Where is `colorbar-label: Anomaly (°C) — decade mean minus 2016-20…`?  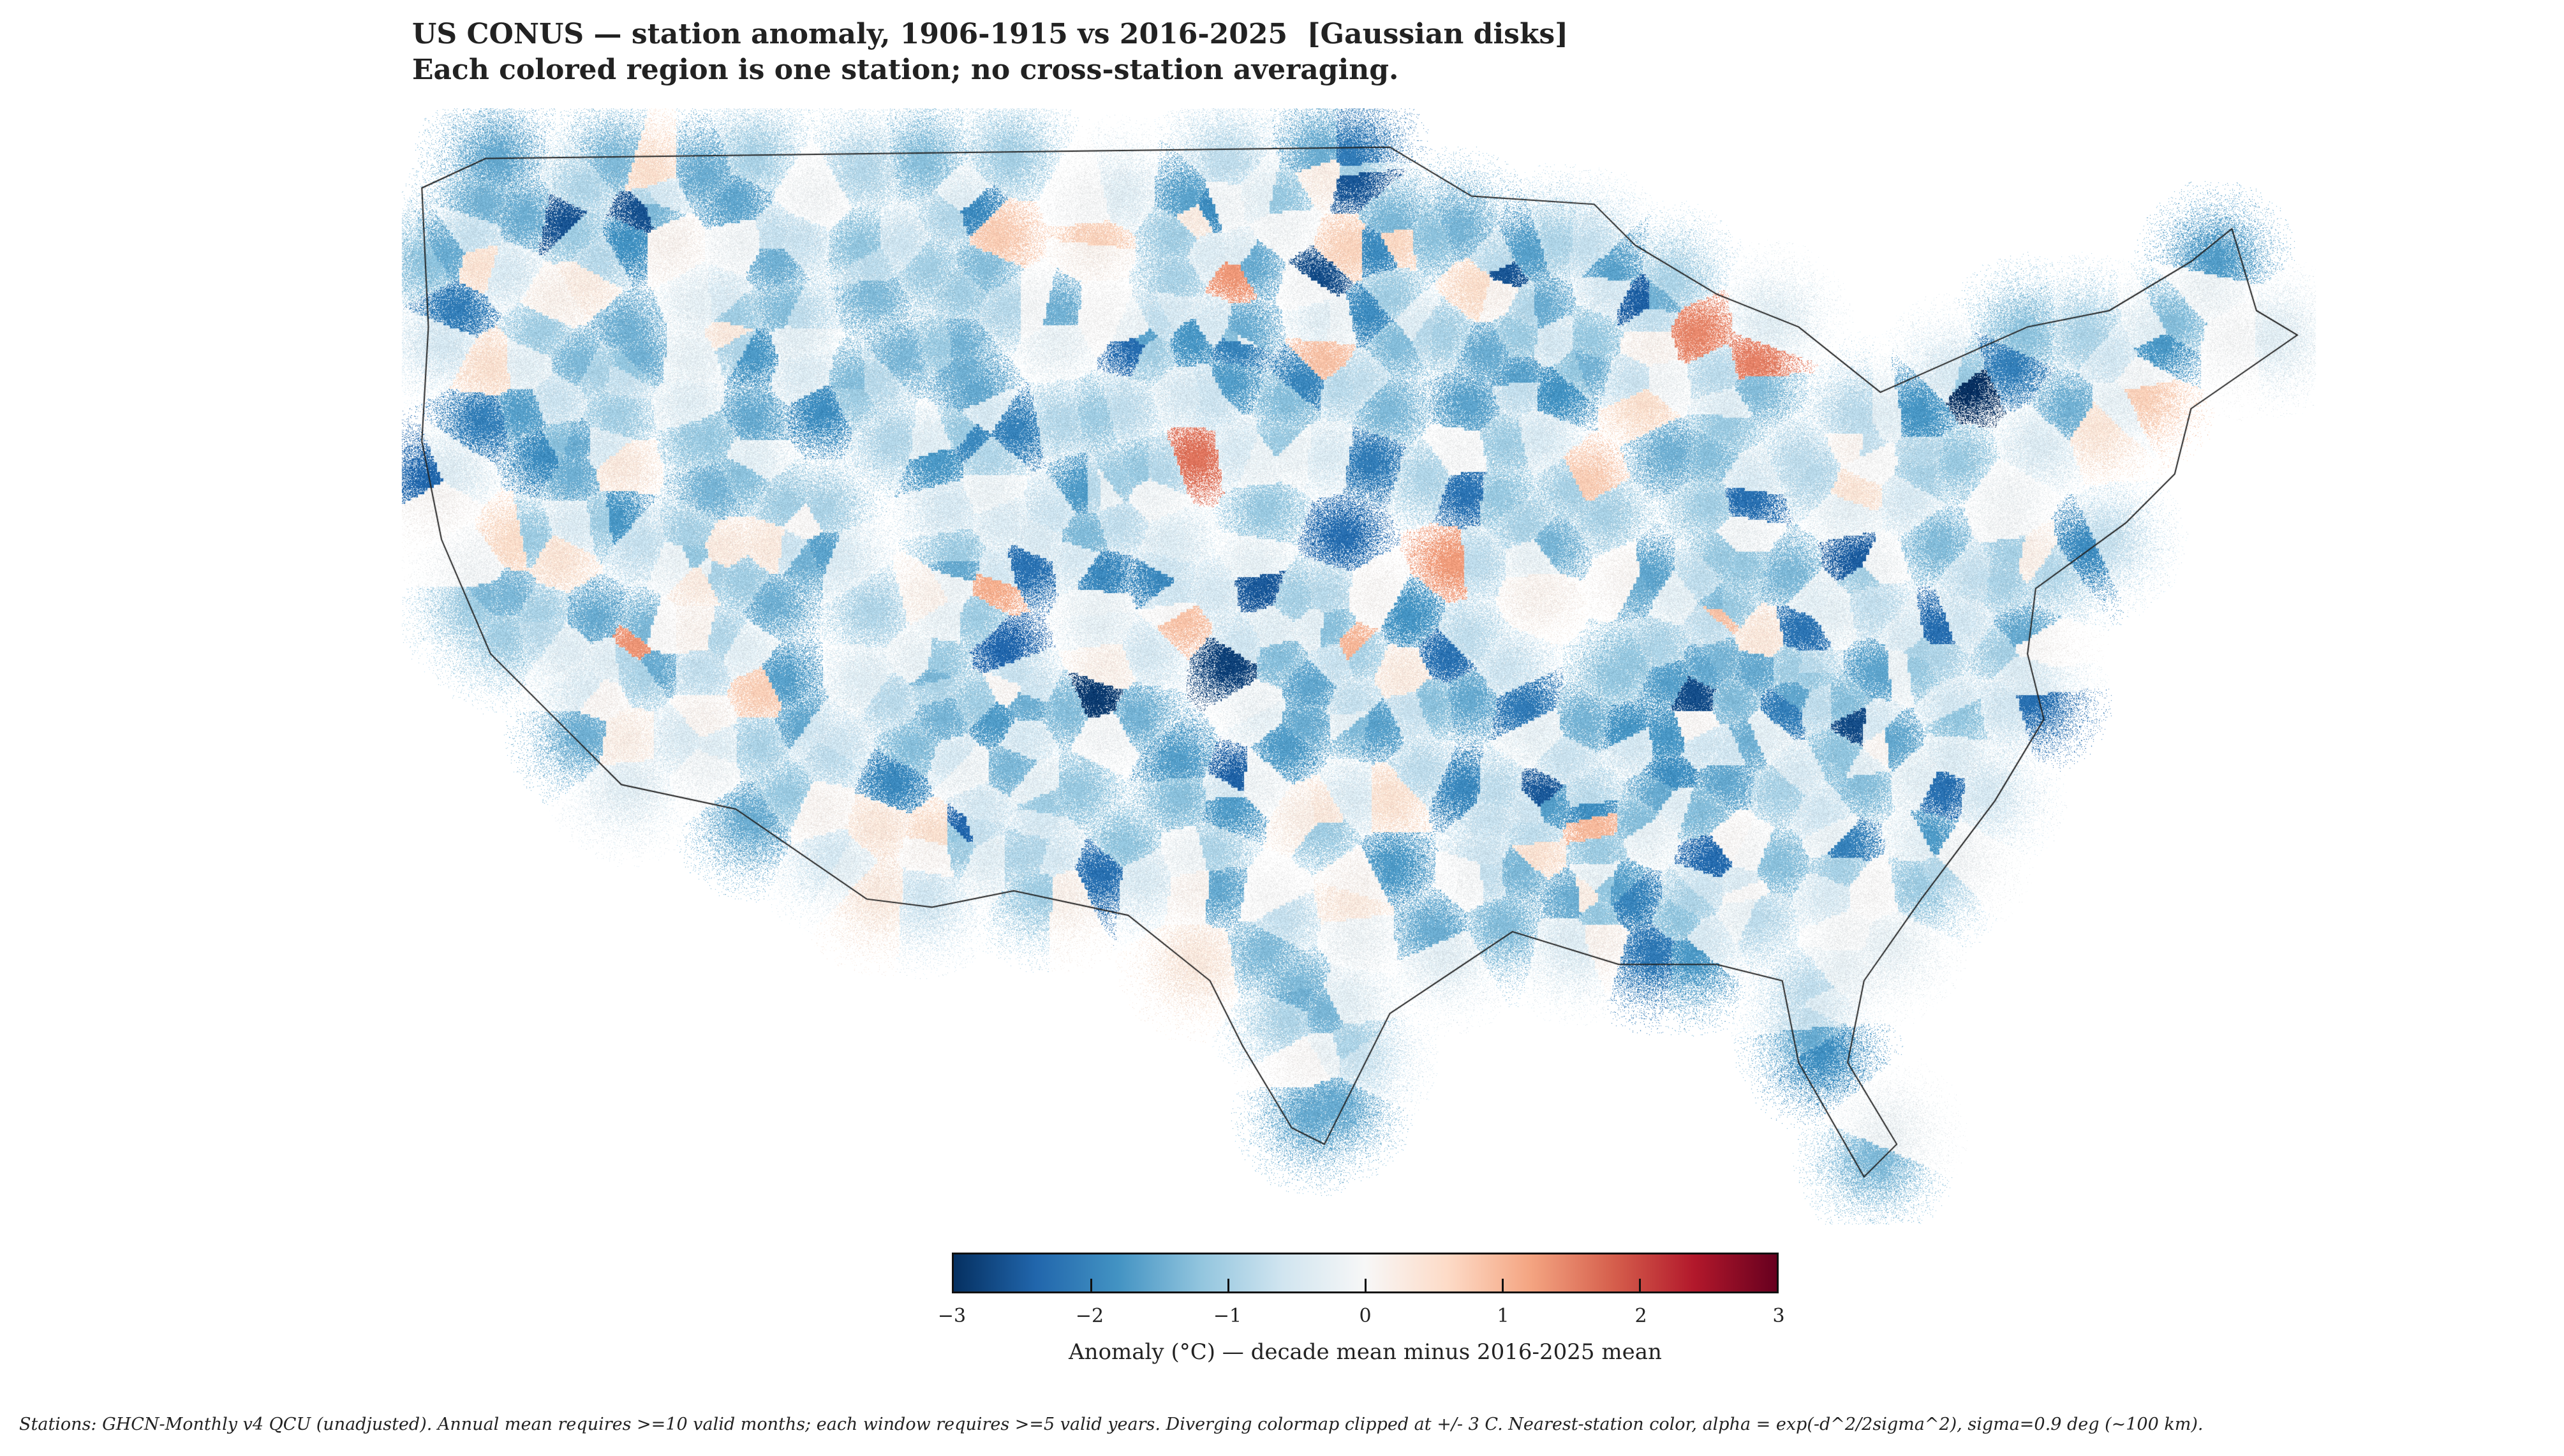 colorbar-label: Anomaly (°C) — decade mean minus 2016-20… is located at coordinates (1366, 1352).